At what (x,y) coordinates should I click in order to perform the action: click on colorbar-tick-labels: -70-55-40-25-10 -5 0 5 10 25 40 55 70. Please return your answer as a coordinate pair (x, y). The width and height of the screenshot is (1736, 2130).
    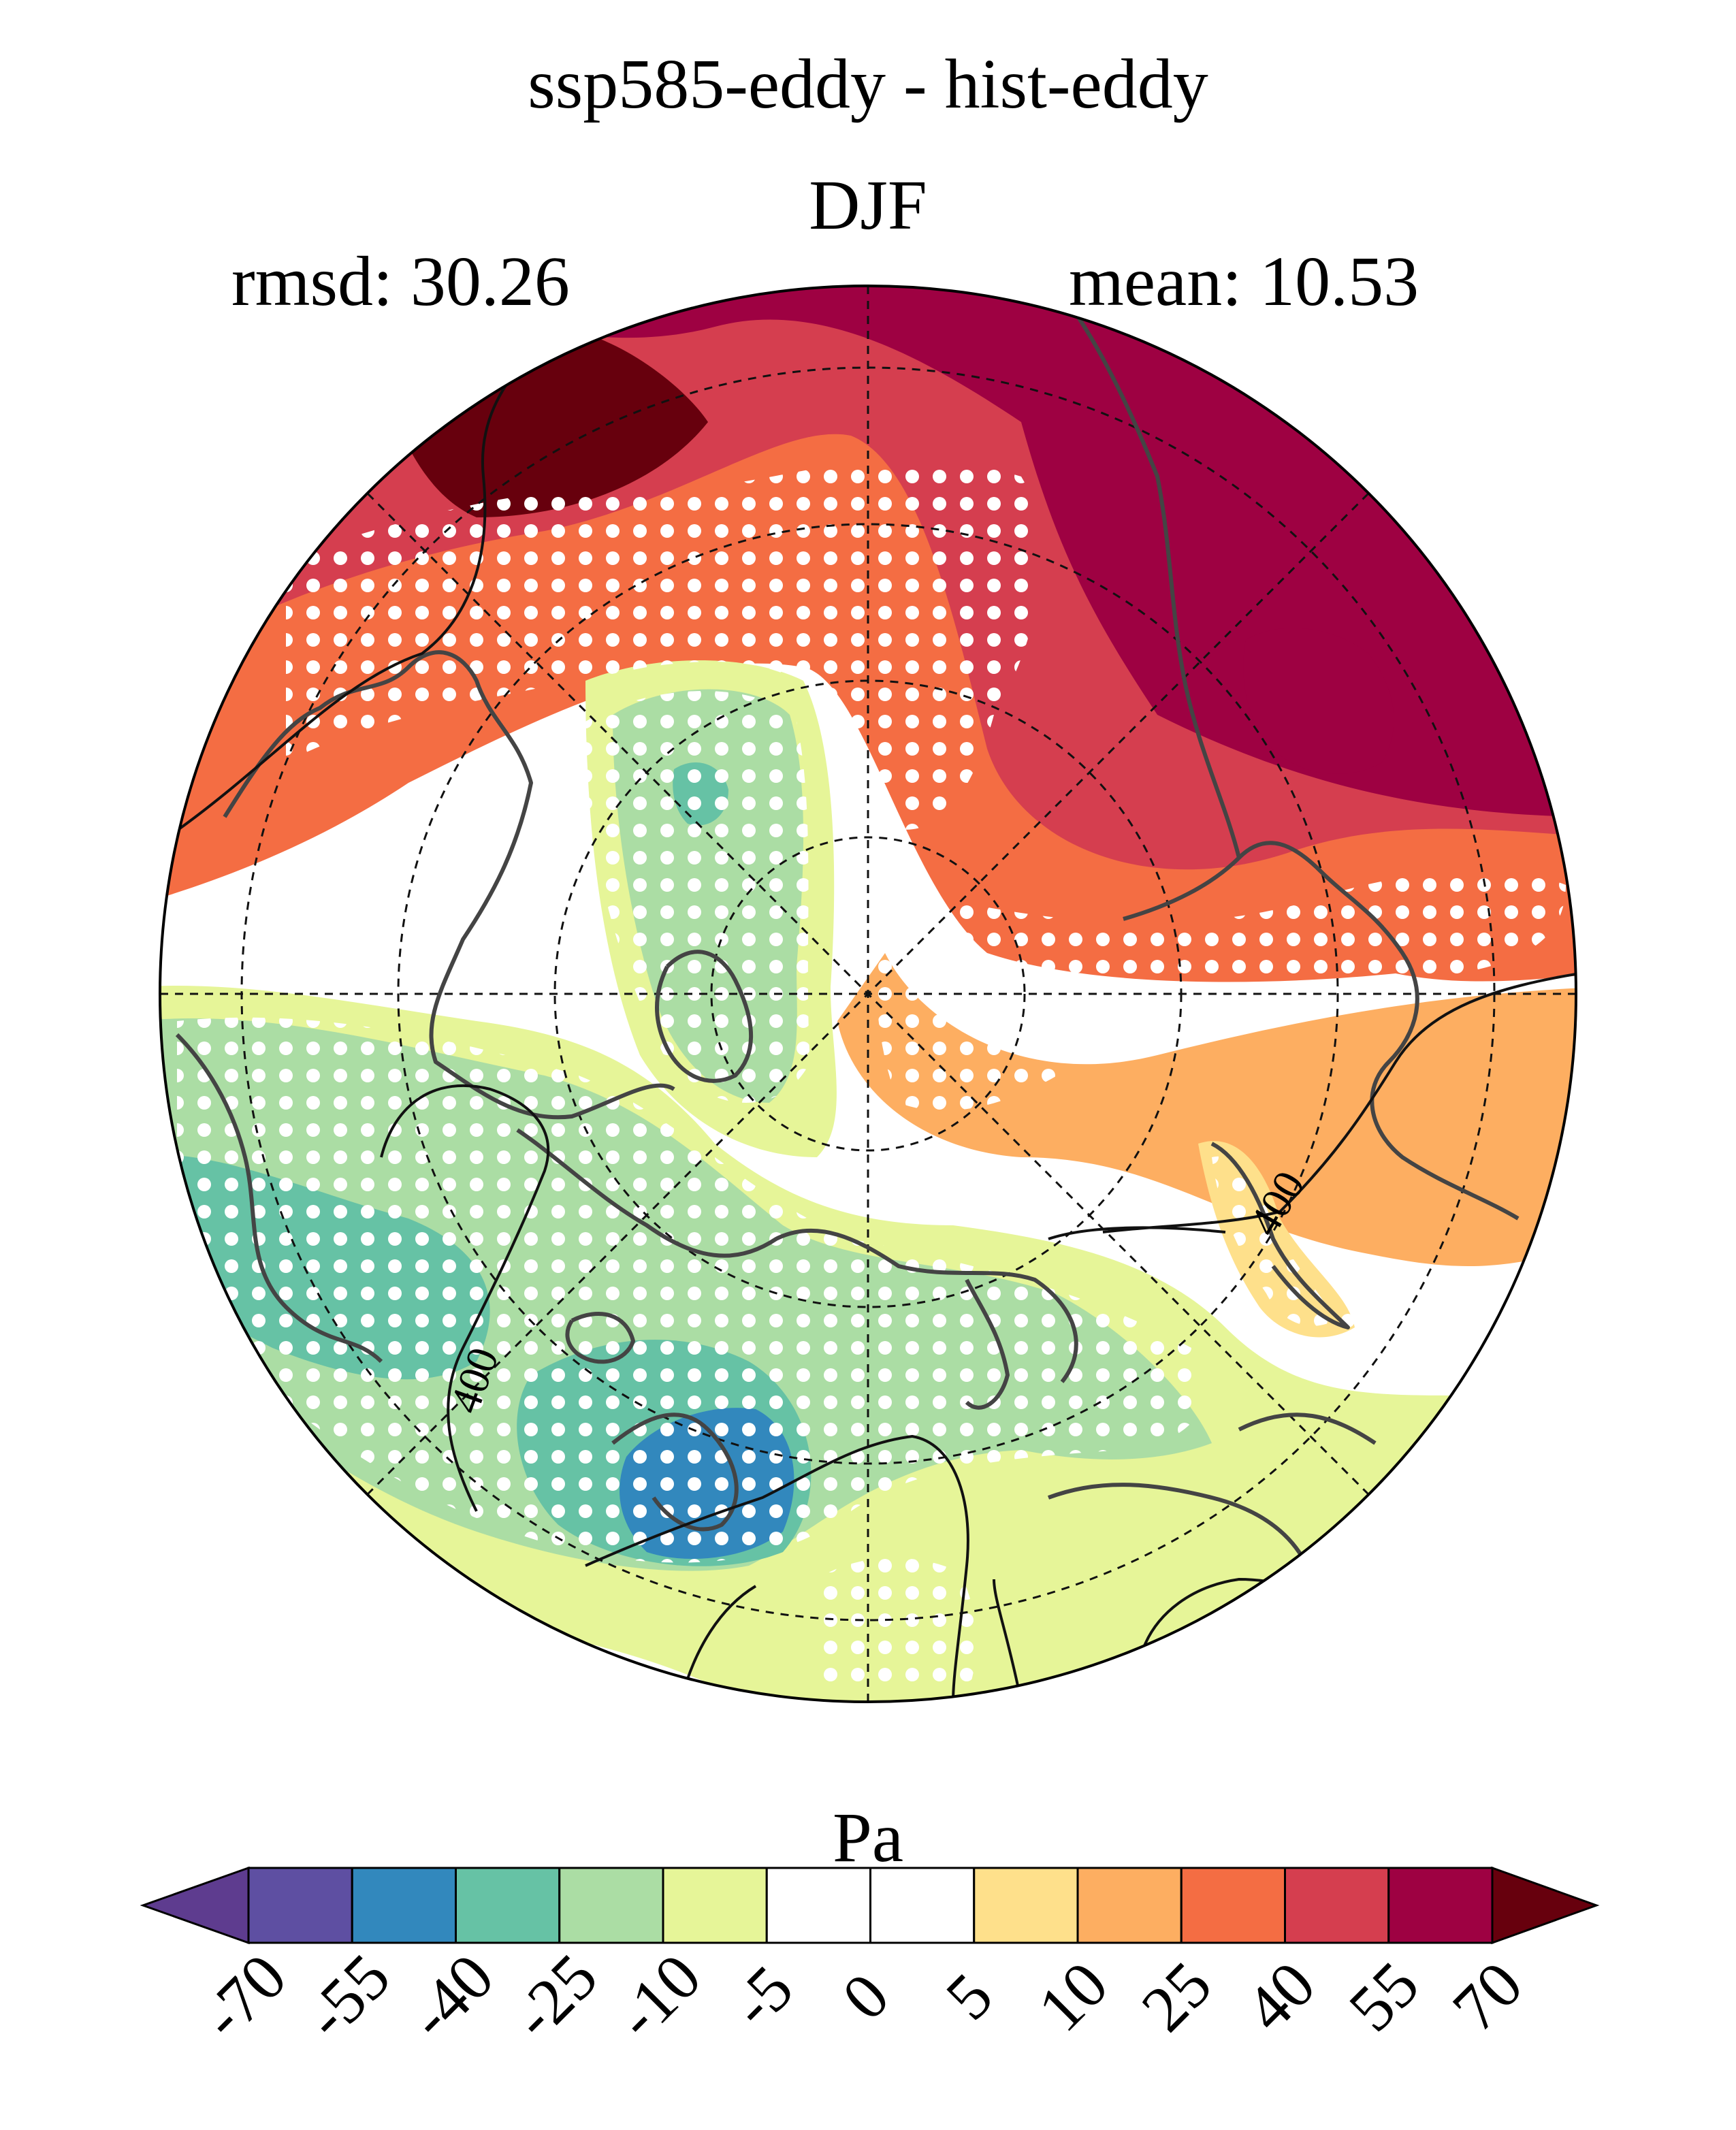
    Looking at the image, I should click on (862, 1996).